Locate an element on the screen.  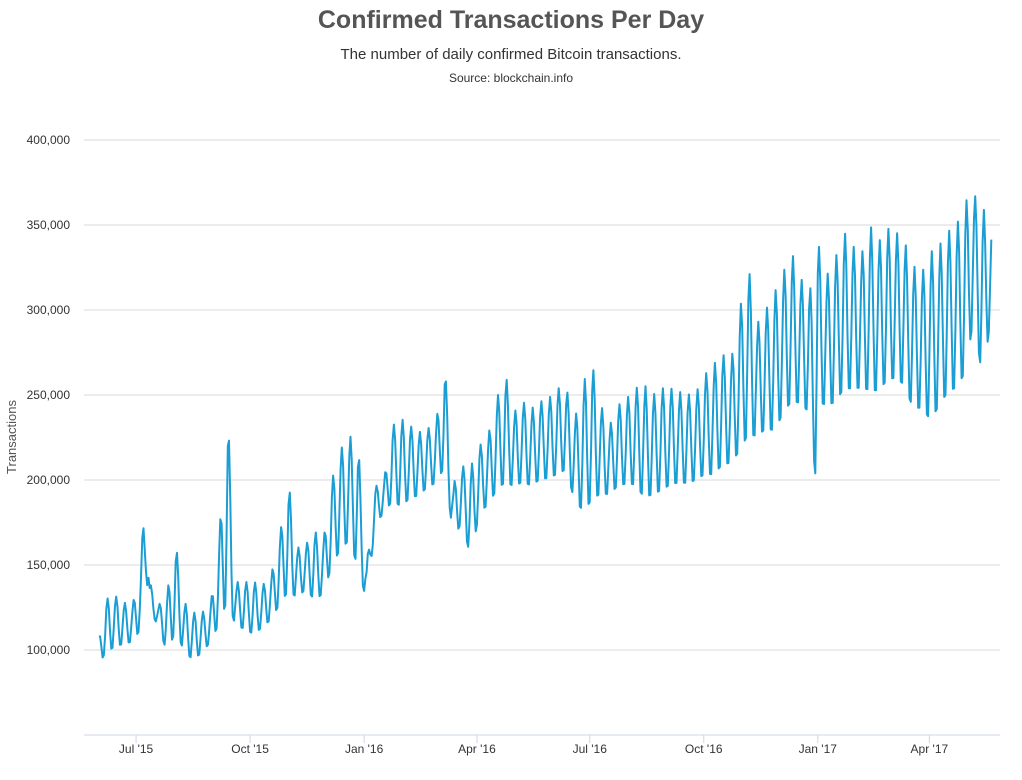
y-tick-label: 250,000 is located at coordinates (49, 395).